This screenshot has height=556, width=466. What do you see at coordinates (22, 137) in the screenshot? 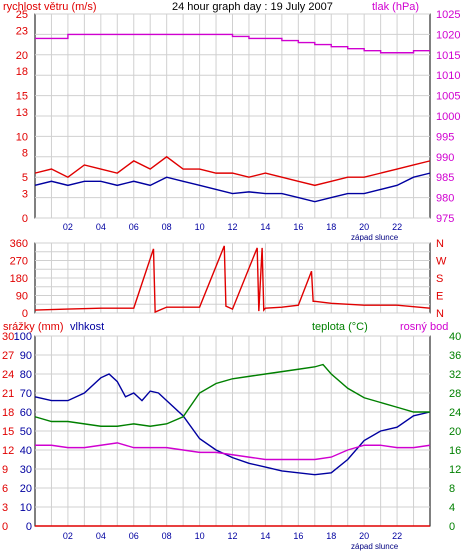
I see `wind-speed-tick: 10` at bounding box center [22, 137].